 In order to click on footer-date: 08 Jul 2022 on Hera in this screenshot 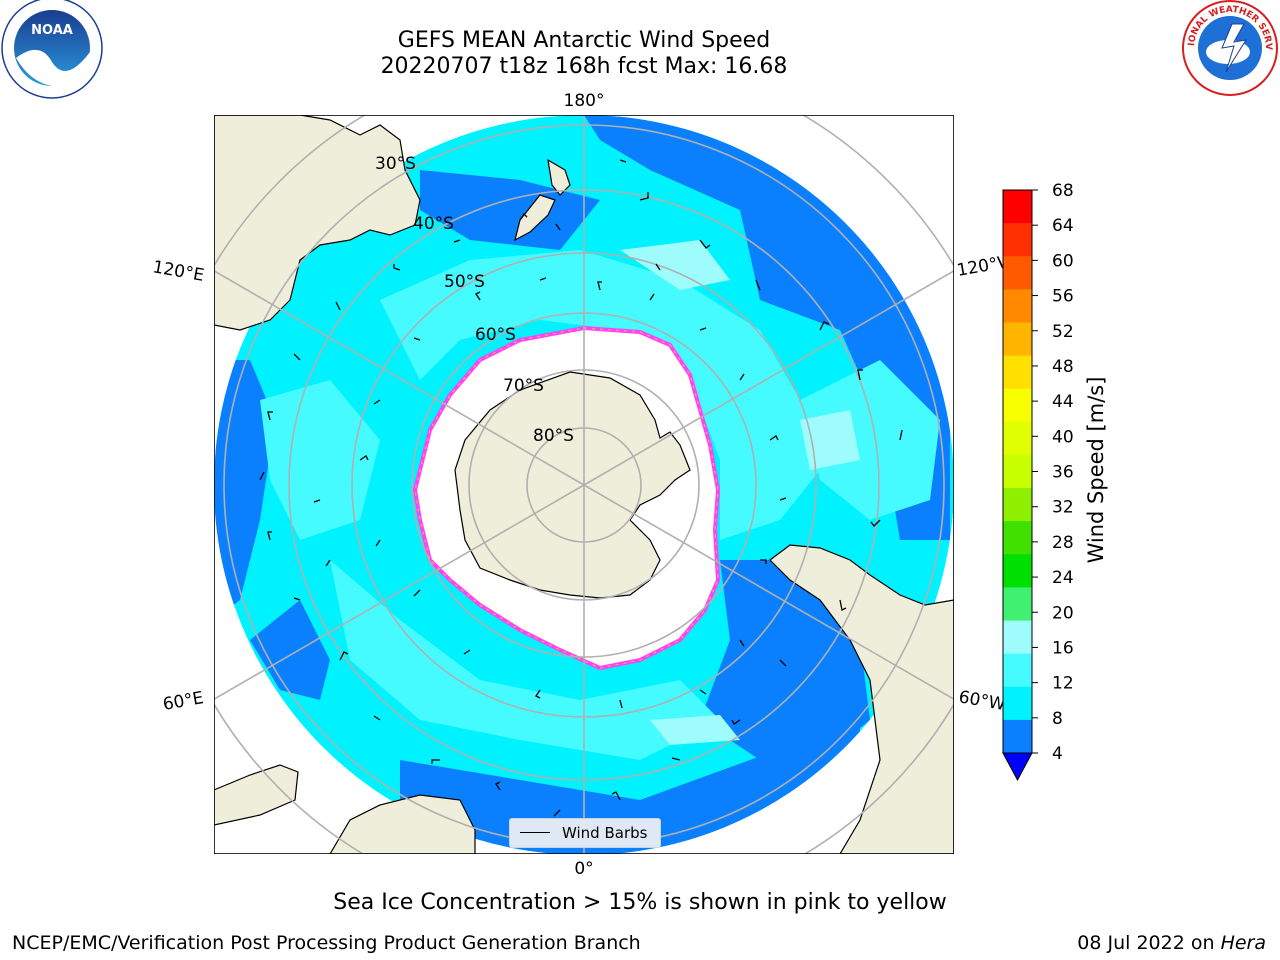, I will do `click(1171, 943)`.